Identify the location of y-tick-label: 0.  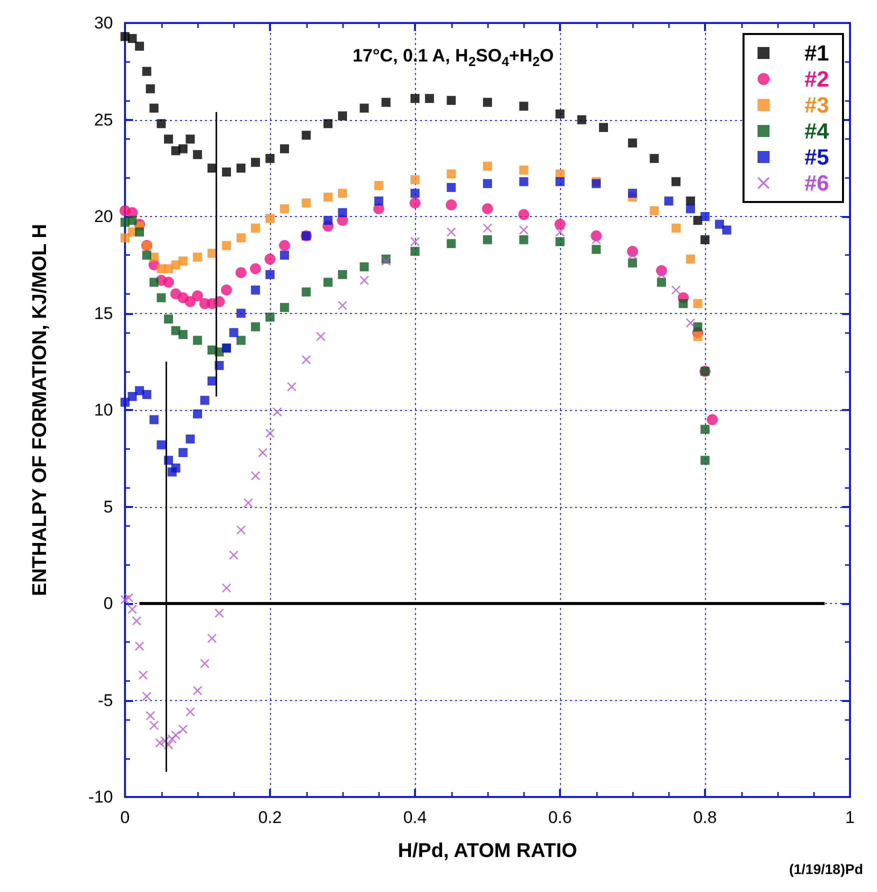
(108, 603).